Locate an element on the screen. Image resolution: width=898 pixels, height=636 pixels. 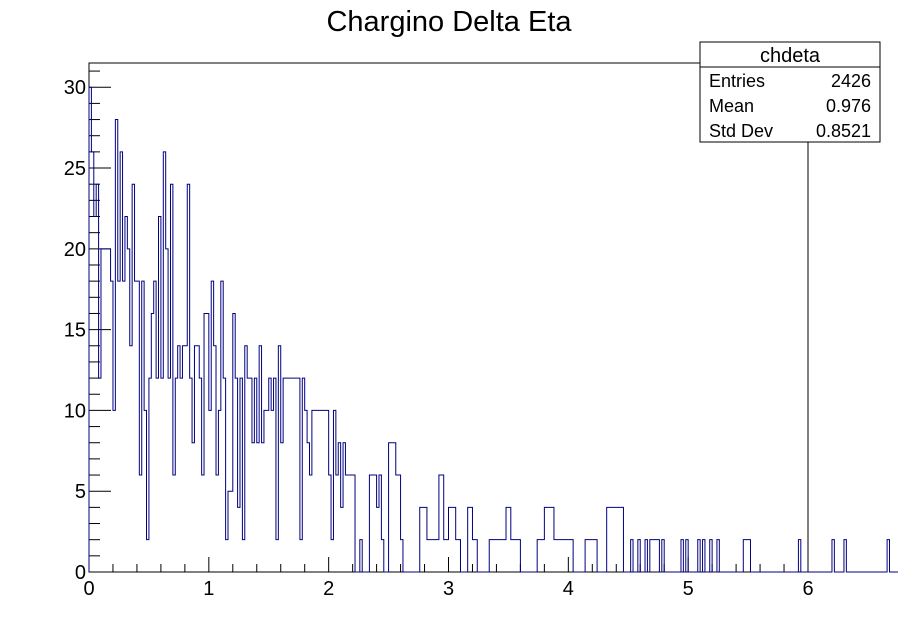
y-tick-label: 30 is located at coordinates (75, 88).